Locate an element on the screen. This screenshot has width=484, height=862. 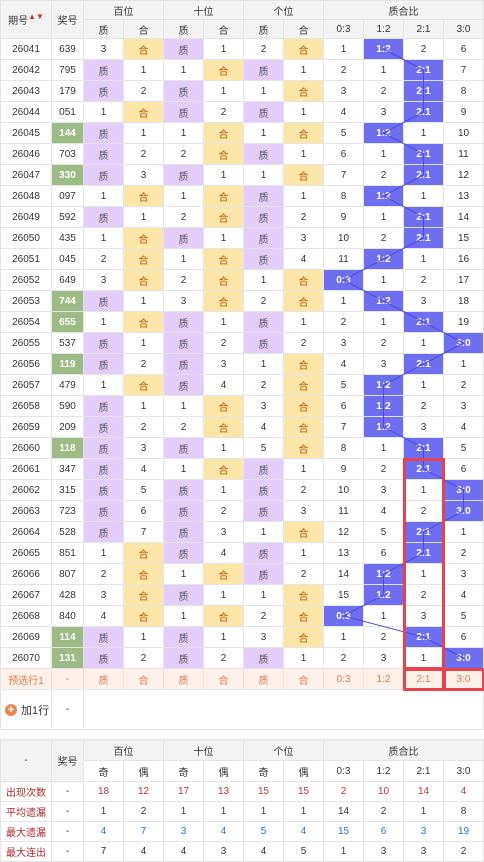
ratio-cell: 9 is located at coordinates (344, 469).